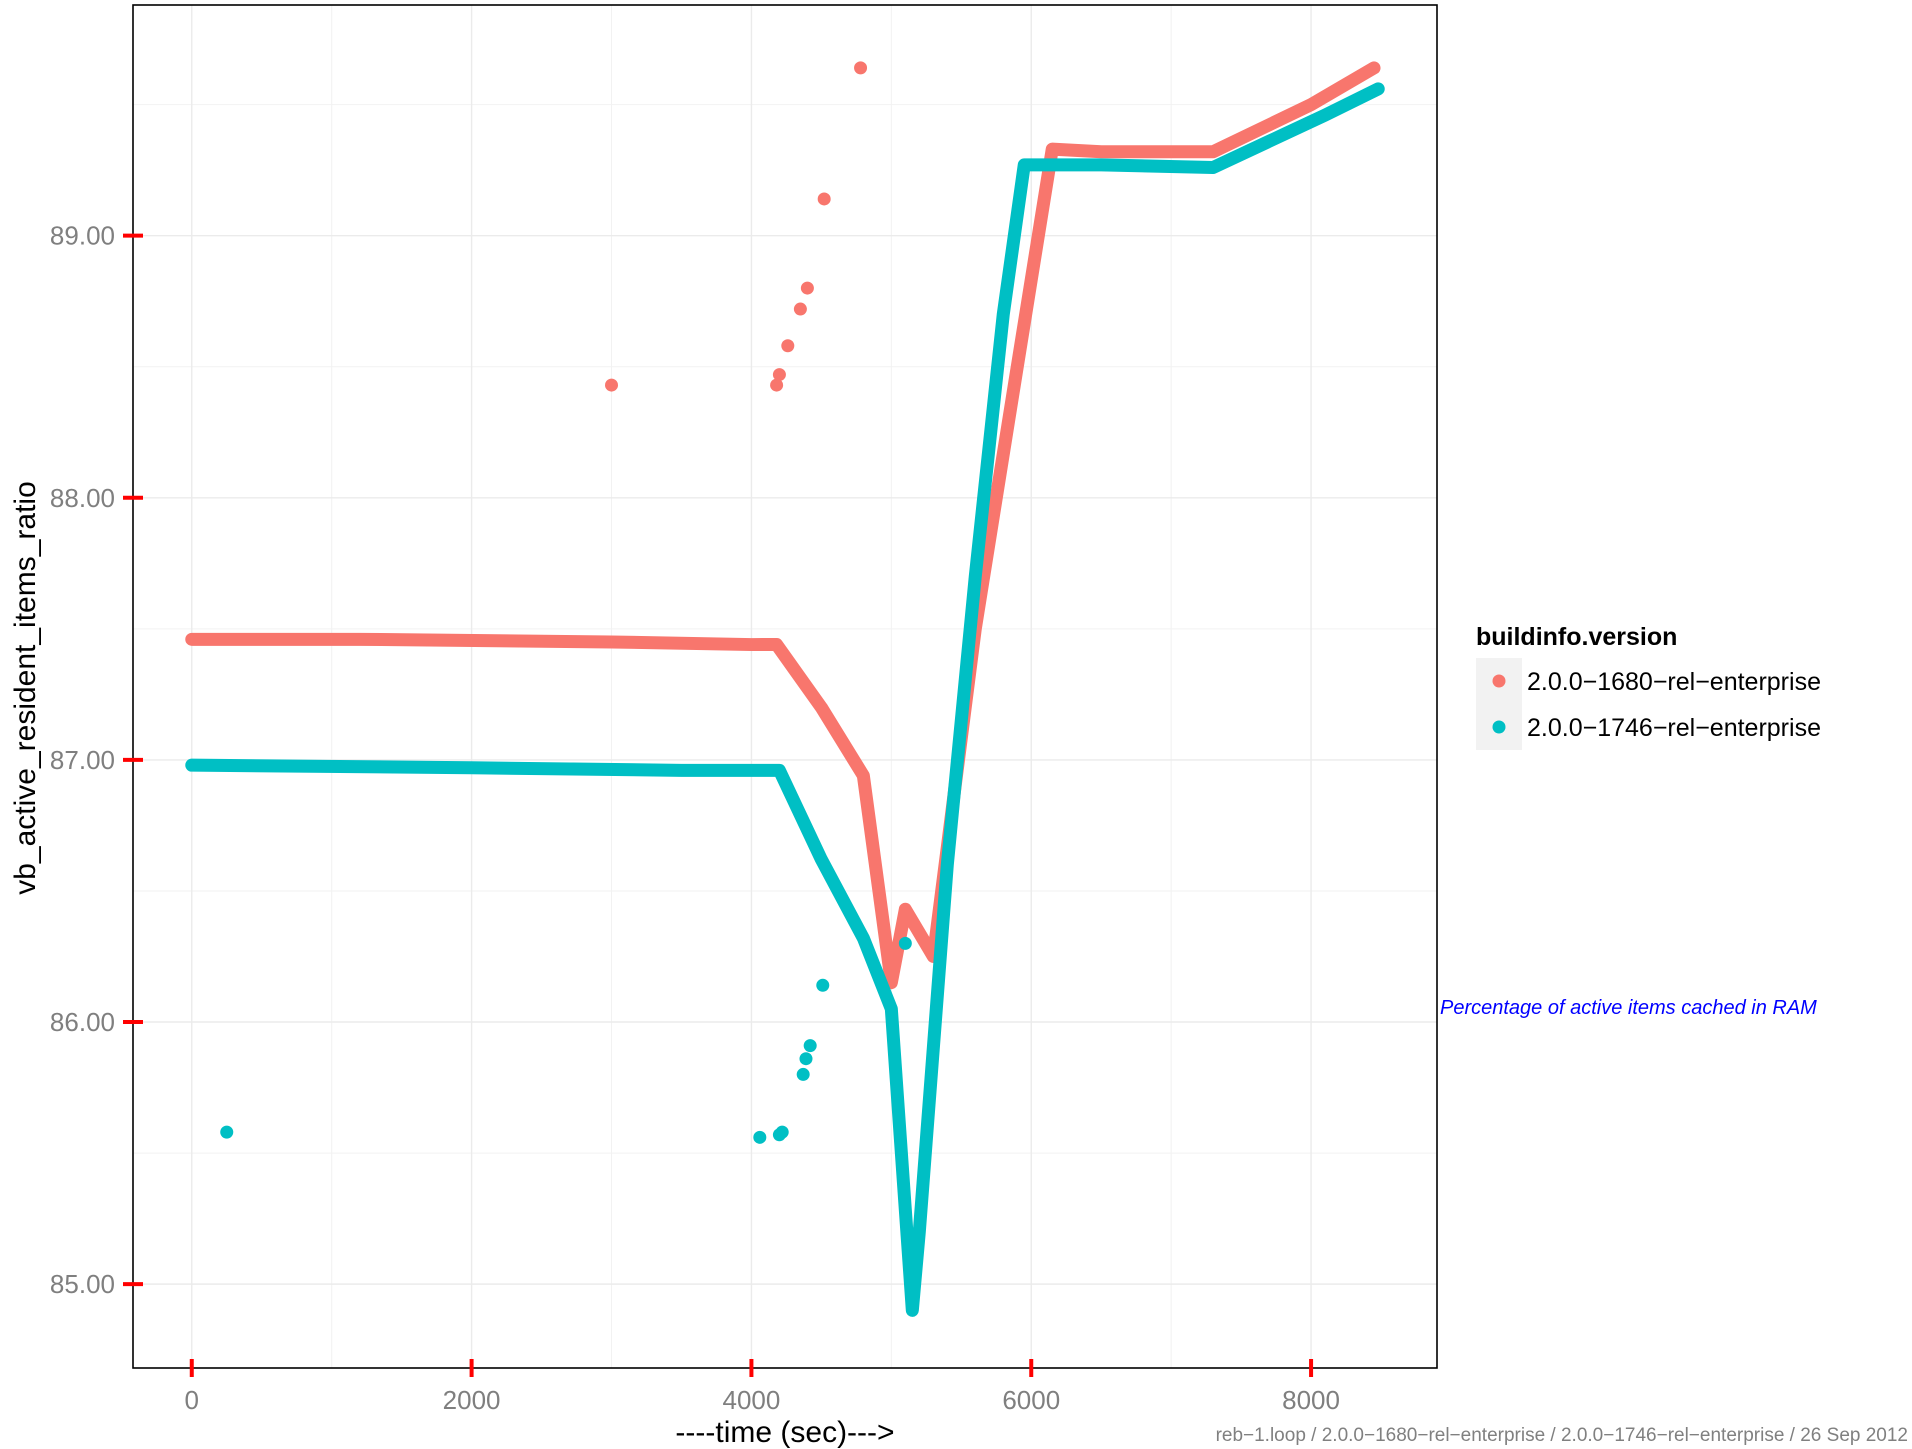 Image resolution: width=1912 pixels, height=1449 pixels. Describe the element at coordinates (82, 236) in the screenshot. I see `y-tick-label: 89.00` at that location.